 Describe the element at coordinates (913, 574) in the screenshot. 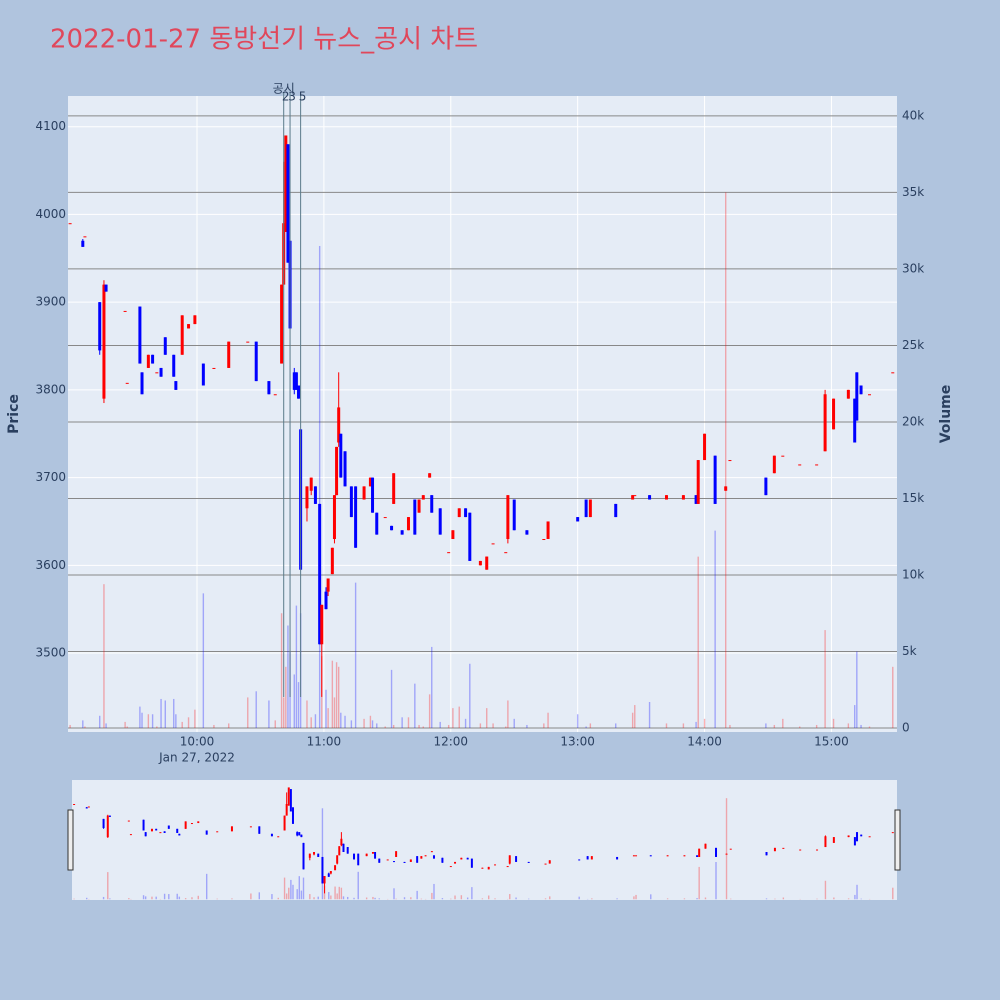

I see `y2-tick-label: 10k` at that location.